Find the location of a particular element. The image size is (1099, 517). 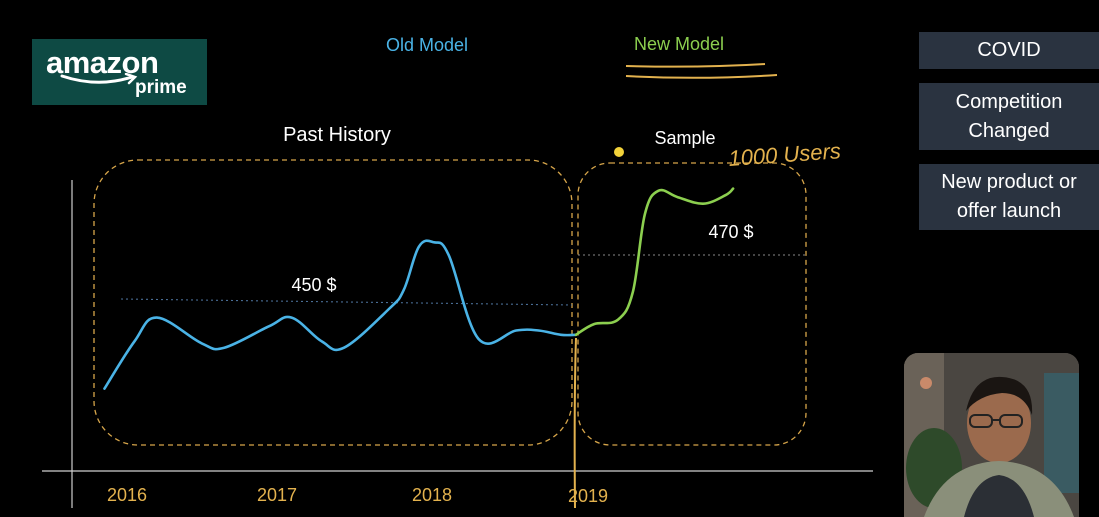

amazon-prime-logo: amazon prime is located at coordinates (119, 72).